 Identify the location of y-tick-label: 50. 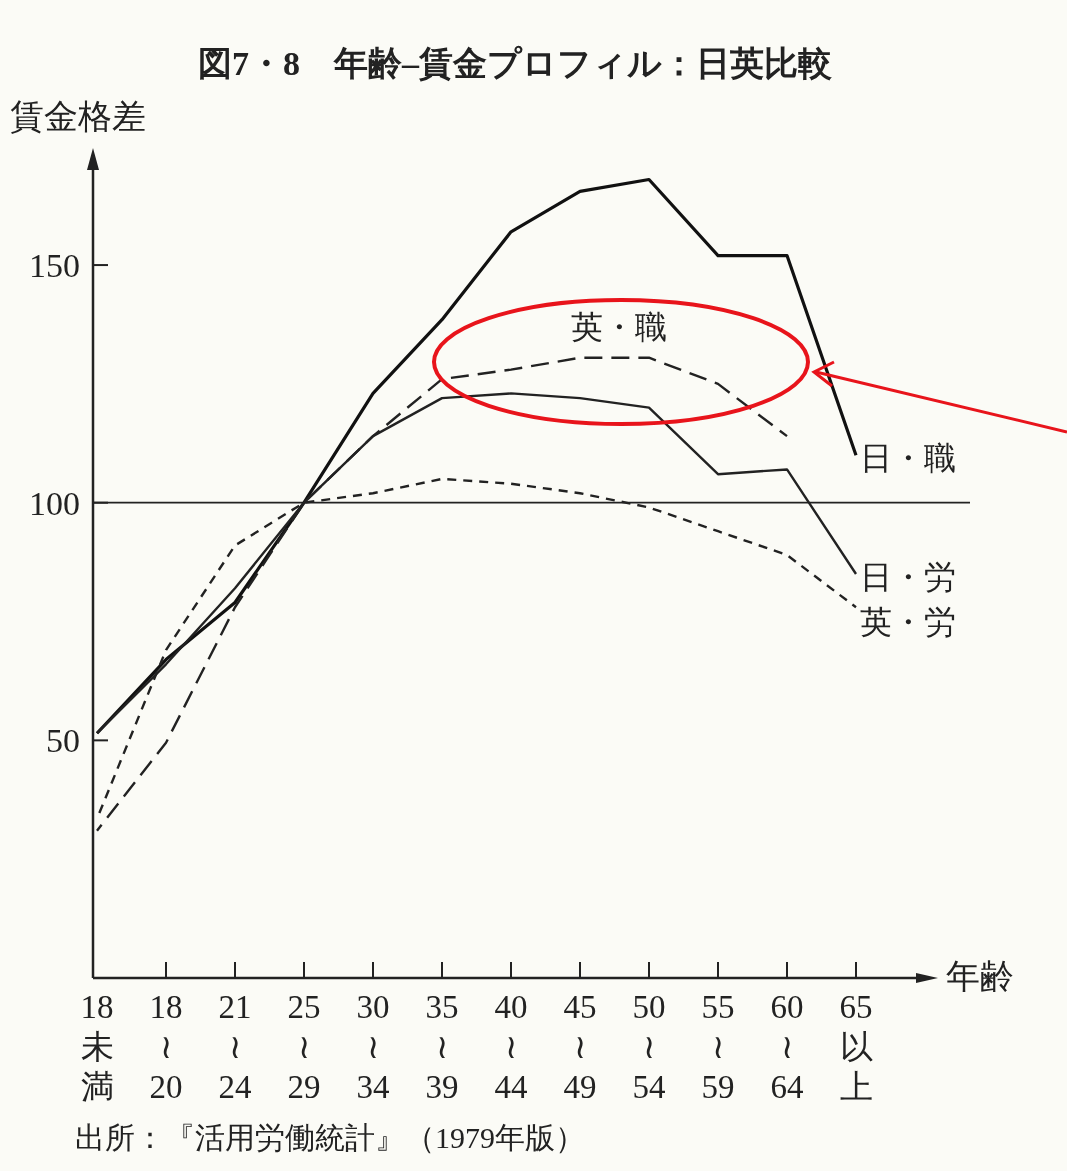
(63, 741).